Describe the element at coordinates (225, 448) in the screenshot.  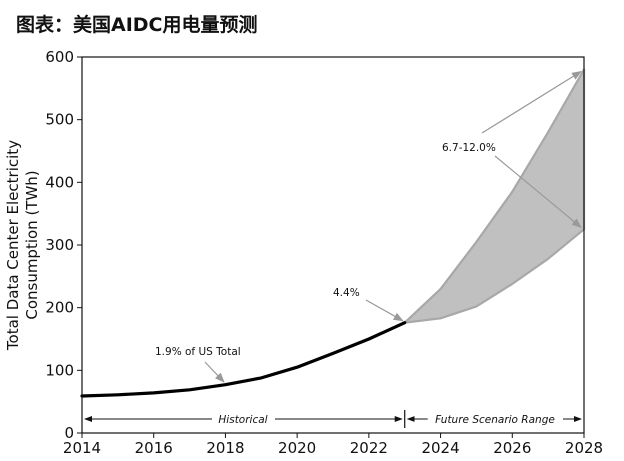
I see `x-tick-label: 2018` at that location.